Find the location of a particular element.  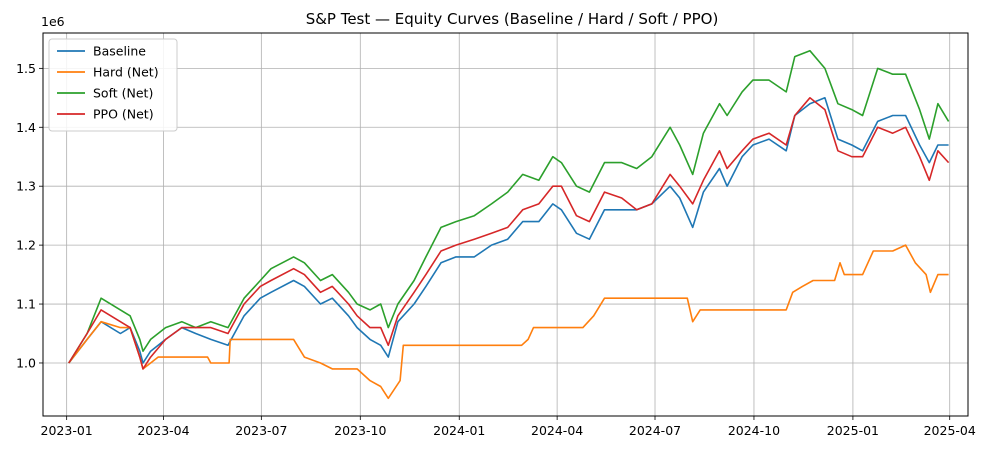

y-axis-ticks: 1.0 1.1 1.2 1.3 1.4 1.5 is located at coordinates (29, 215).